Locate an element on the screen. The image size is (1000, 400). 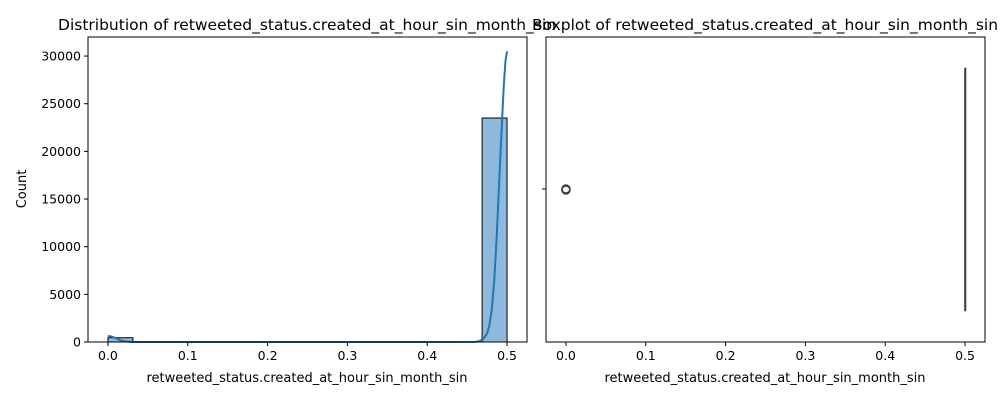
y-tick-label: 5000 is located at coordinates (65, 294).